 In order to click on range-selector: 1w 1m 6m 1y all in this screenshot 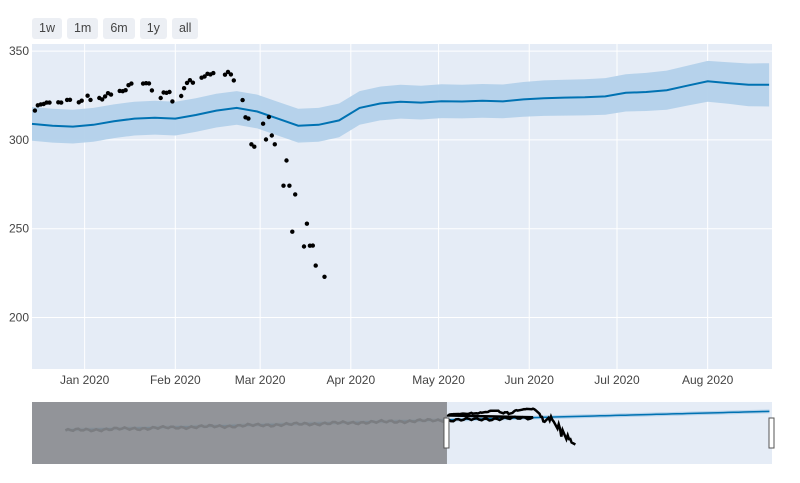, I will do `click(115, 28)`.